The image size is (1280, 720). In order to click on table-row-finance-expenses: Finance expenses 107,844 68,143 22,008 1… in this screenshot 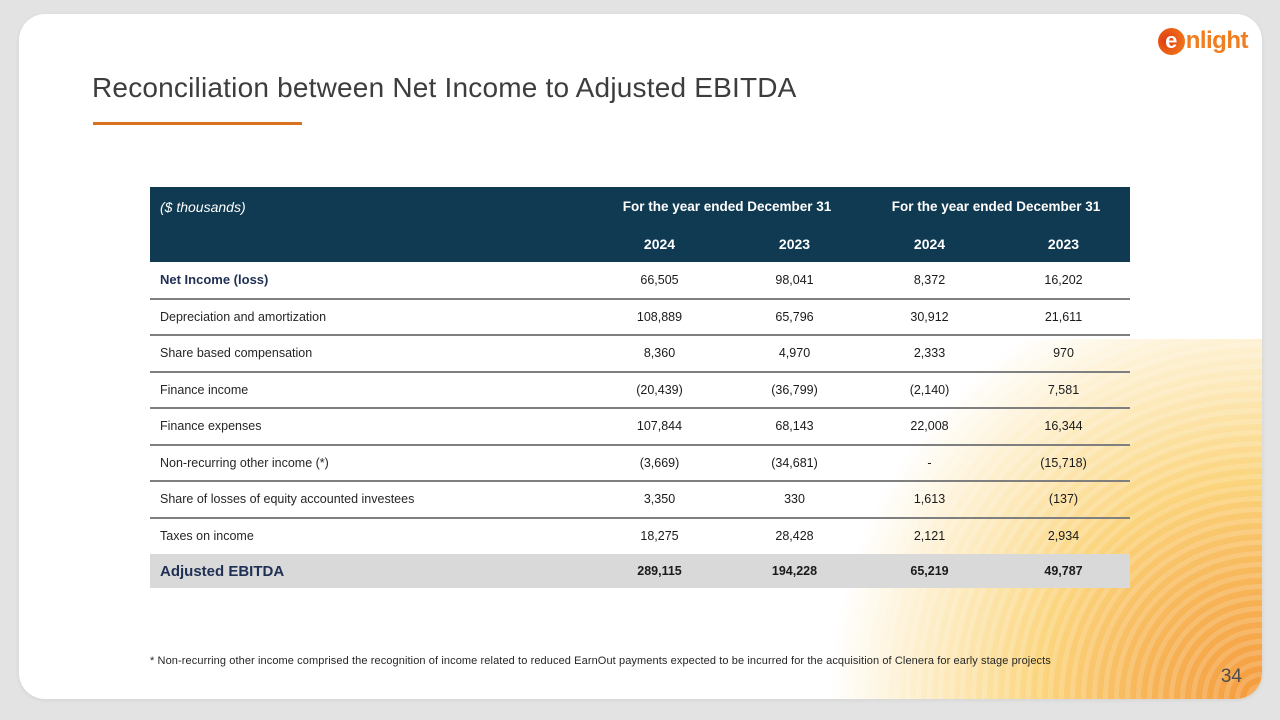, I will do `click(640, 427)`.